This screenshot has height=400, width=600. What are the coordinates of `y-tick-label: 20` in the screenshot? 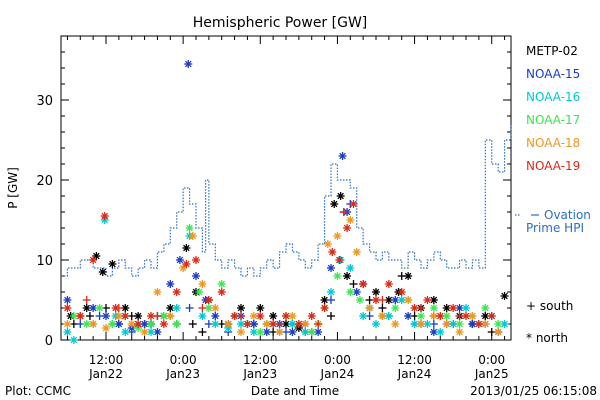 It's located at (44, 181).